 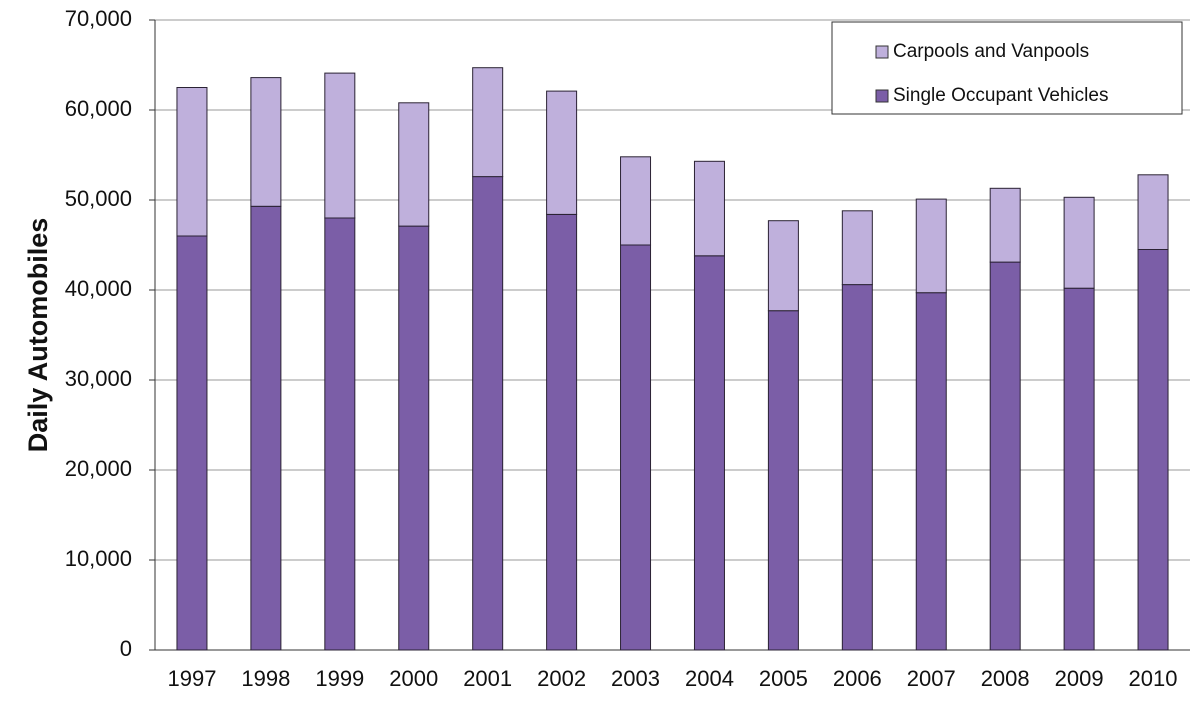 I want to click on x-tick-label: 2005, so click(x=783, y=678).